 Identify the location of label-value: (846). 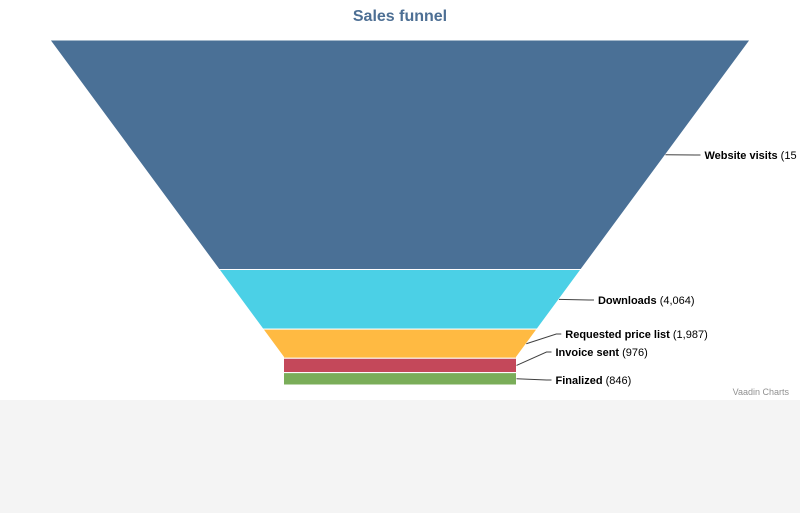
(619, 381).